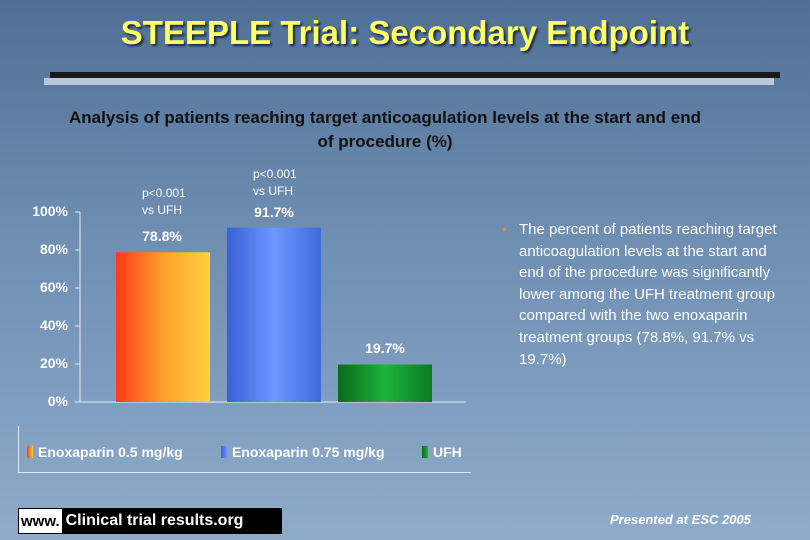 The image size is (810, 540). I want to click on legend-label: Enoxaparin 0.75 mg/kg, so click(308, 452).